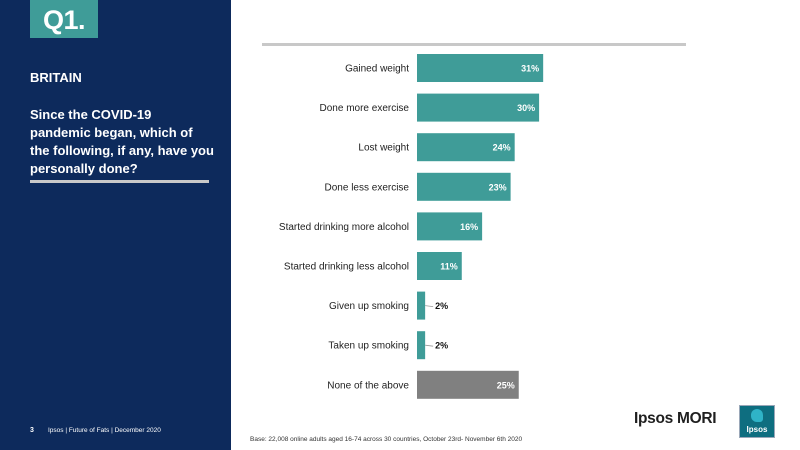  Describe the element at coordinates (526, 108) in the screenshot. I see `value-label: 30%` at that location.